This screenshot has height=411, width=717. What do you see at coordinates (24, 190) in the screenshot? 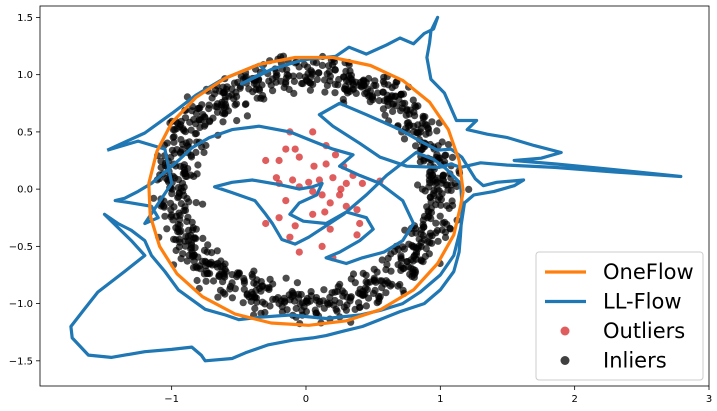
I see `y-axis: −1.5 −1.0 −0.5 0.0 0.5 1.0 1.5` at bounding box center [24, 190].